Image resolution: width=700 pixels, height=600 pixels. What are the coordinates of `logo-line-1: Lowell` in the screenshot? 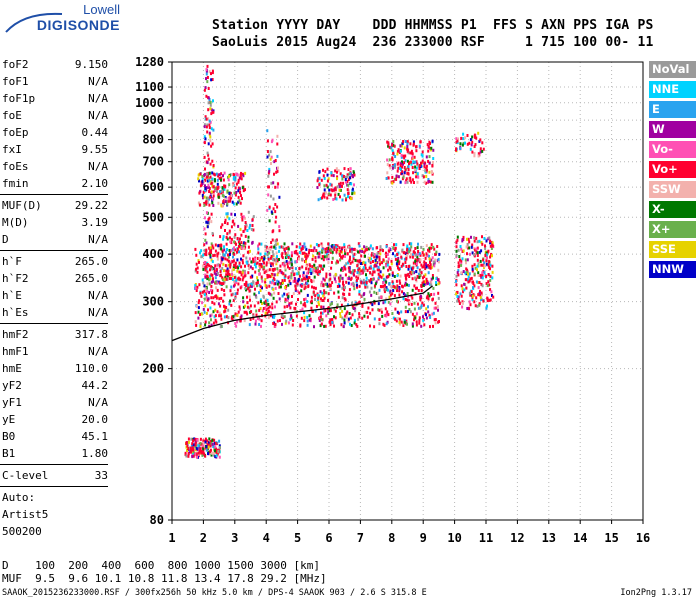 It's located at (101, 9).